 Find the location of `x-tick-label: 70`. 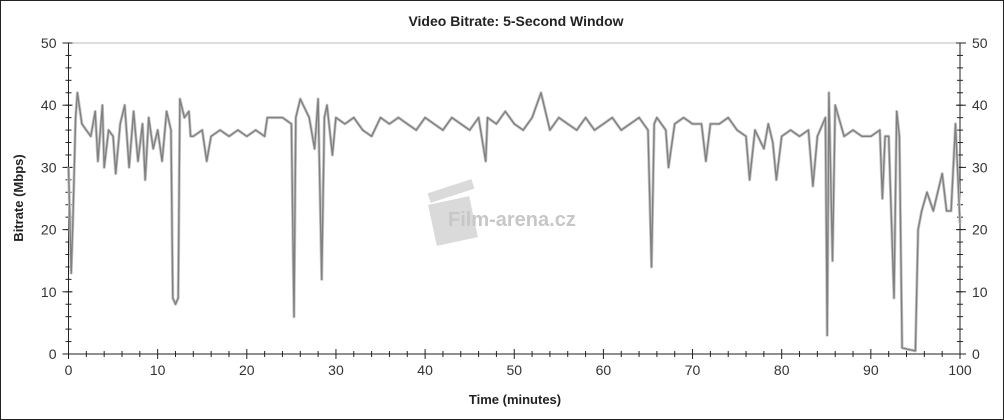

x-tick-label: 70 is located at coordinates (693, 370).